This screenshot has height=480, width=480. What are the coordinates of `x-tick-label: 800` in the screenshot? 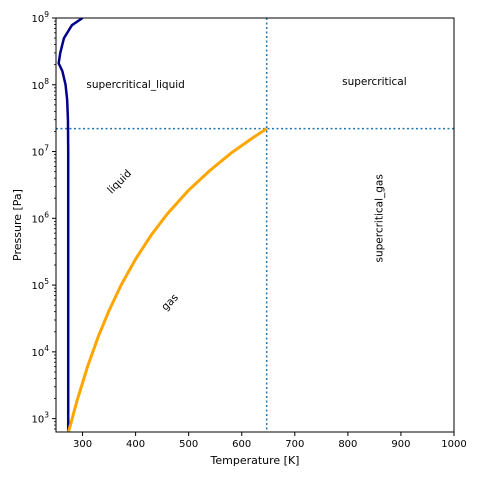 It's located at (347, 444).